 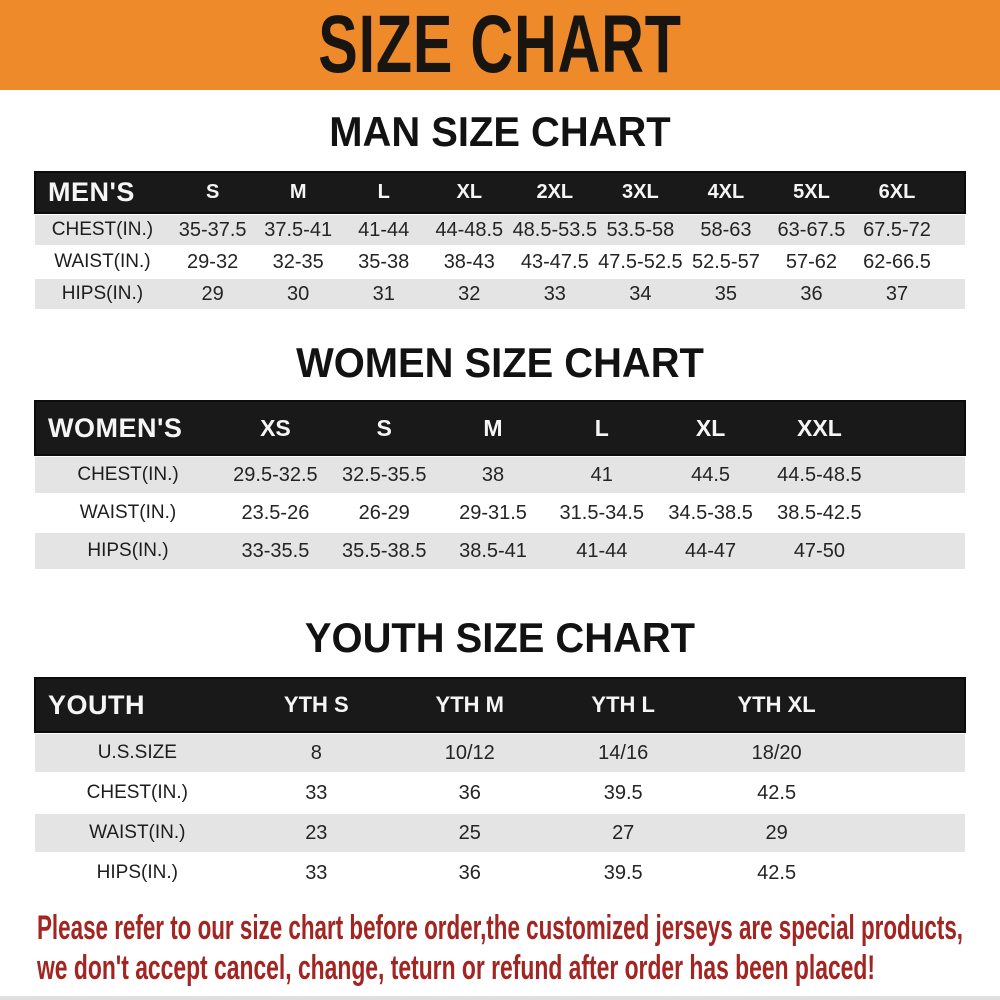 What do you see at coordinates (316, 833) in the screenshot?
I see `size-value-cell: 23` at bounding box center [316, 833].